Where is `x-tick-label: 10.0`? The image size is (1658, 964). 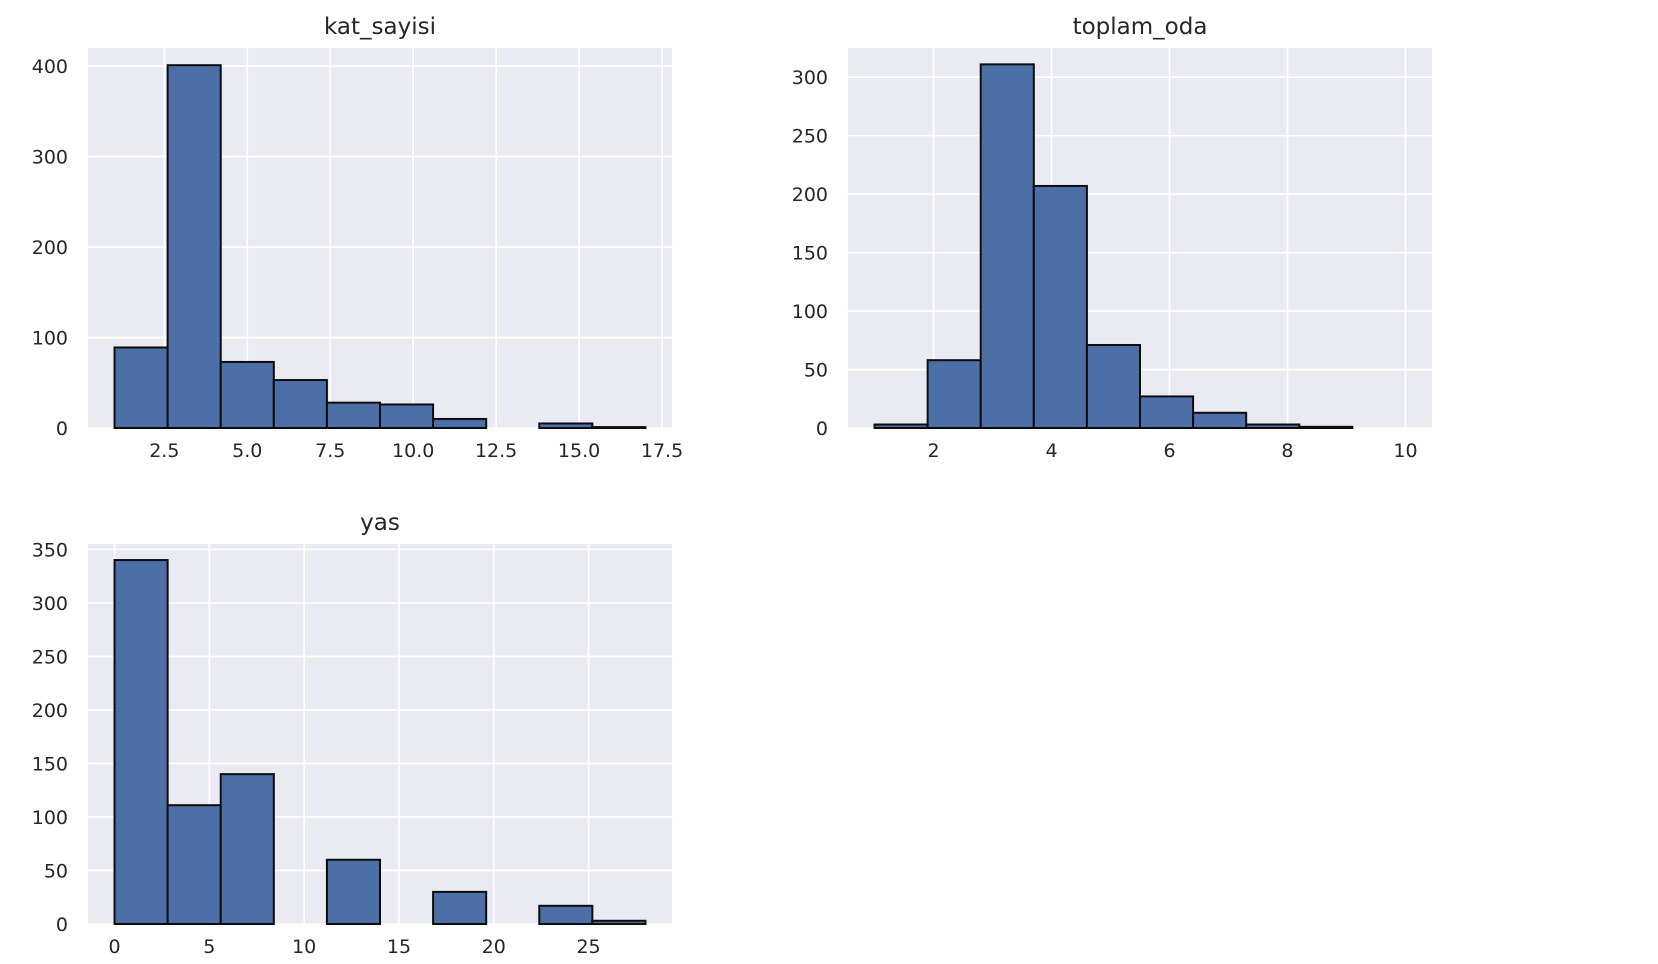
x-tick-label: 10.0 is located at coordinates (413, 451).